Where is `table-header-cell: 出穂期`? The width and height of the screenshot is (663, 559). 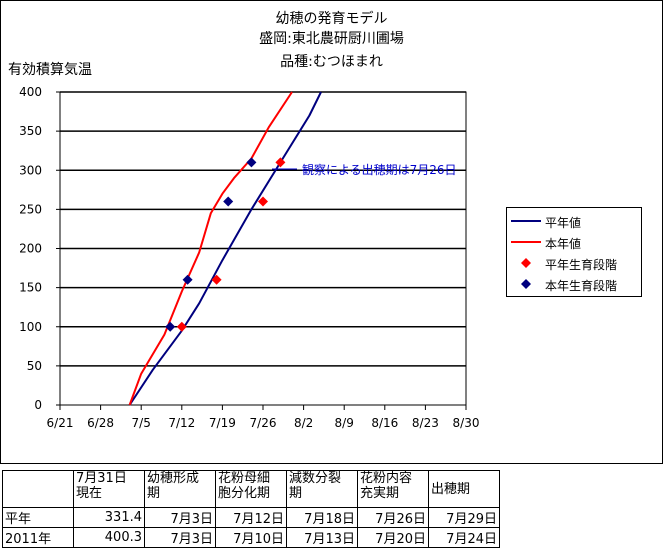 table-header-cell: 出穂期 is located at coordinates (464, 489).